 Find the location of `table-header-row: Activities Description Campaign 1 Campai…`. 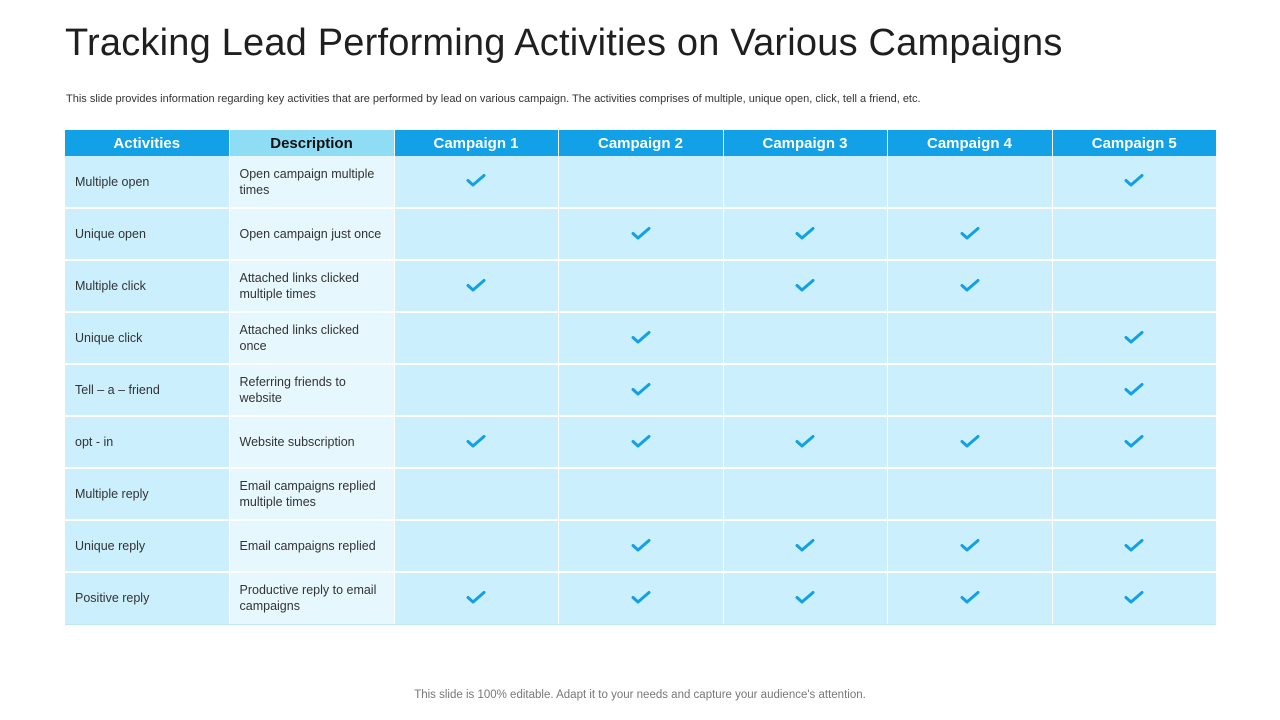

table-header-row: Activities Description Campaign 1 Campai… is located at coordinates (640, 143).